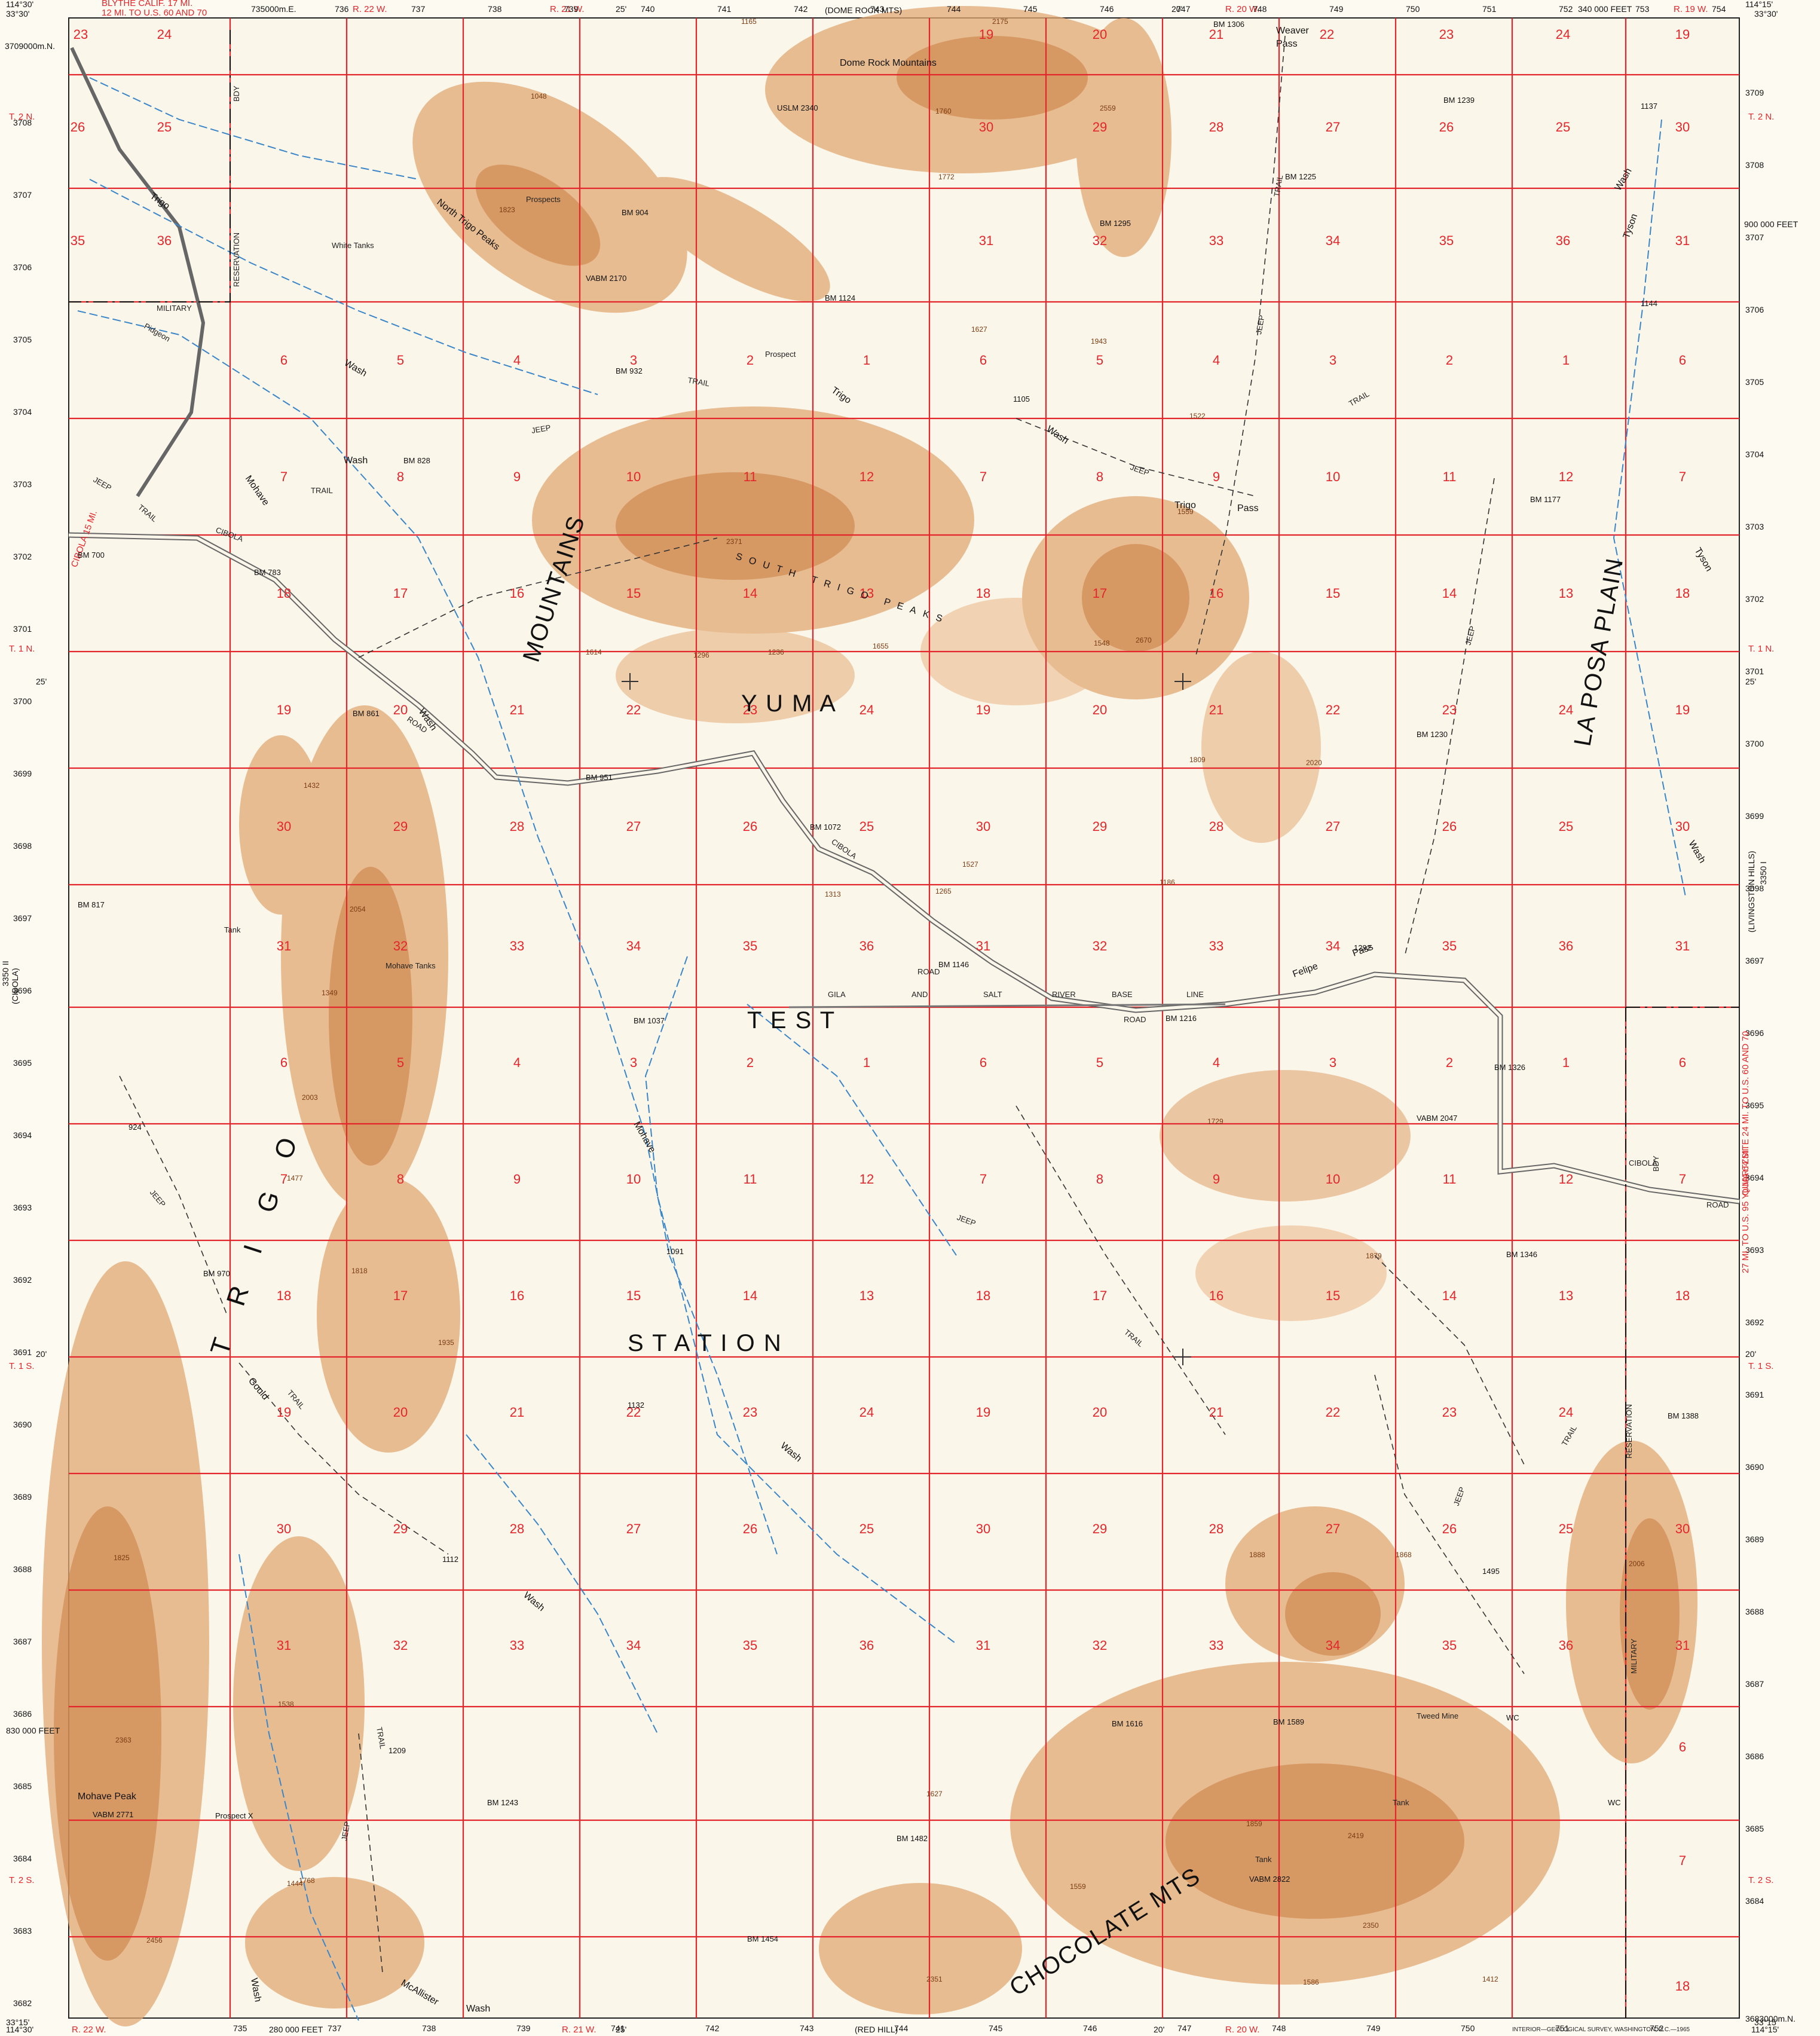 The width and height of the screenshot is (1820, 2036). I want to click on section-row11-11: 12, so click(1566, 1179).